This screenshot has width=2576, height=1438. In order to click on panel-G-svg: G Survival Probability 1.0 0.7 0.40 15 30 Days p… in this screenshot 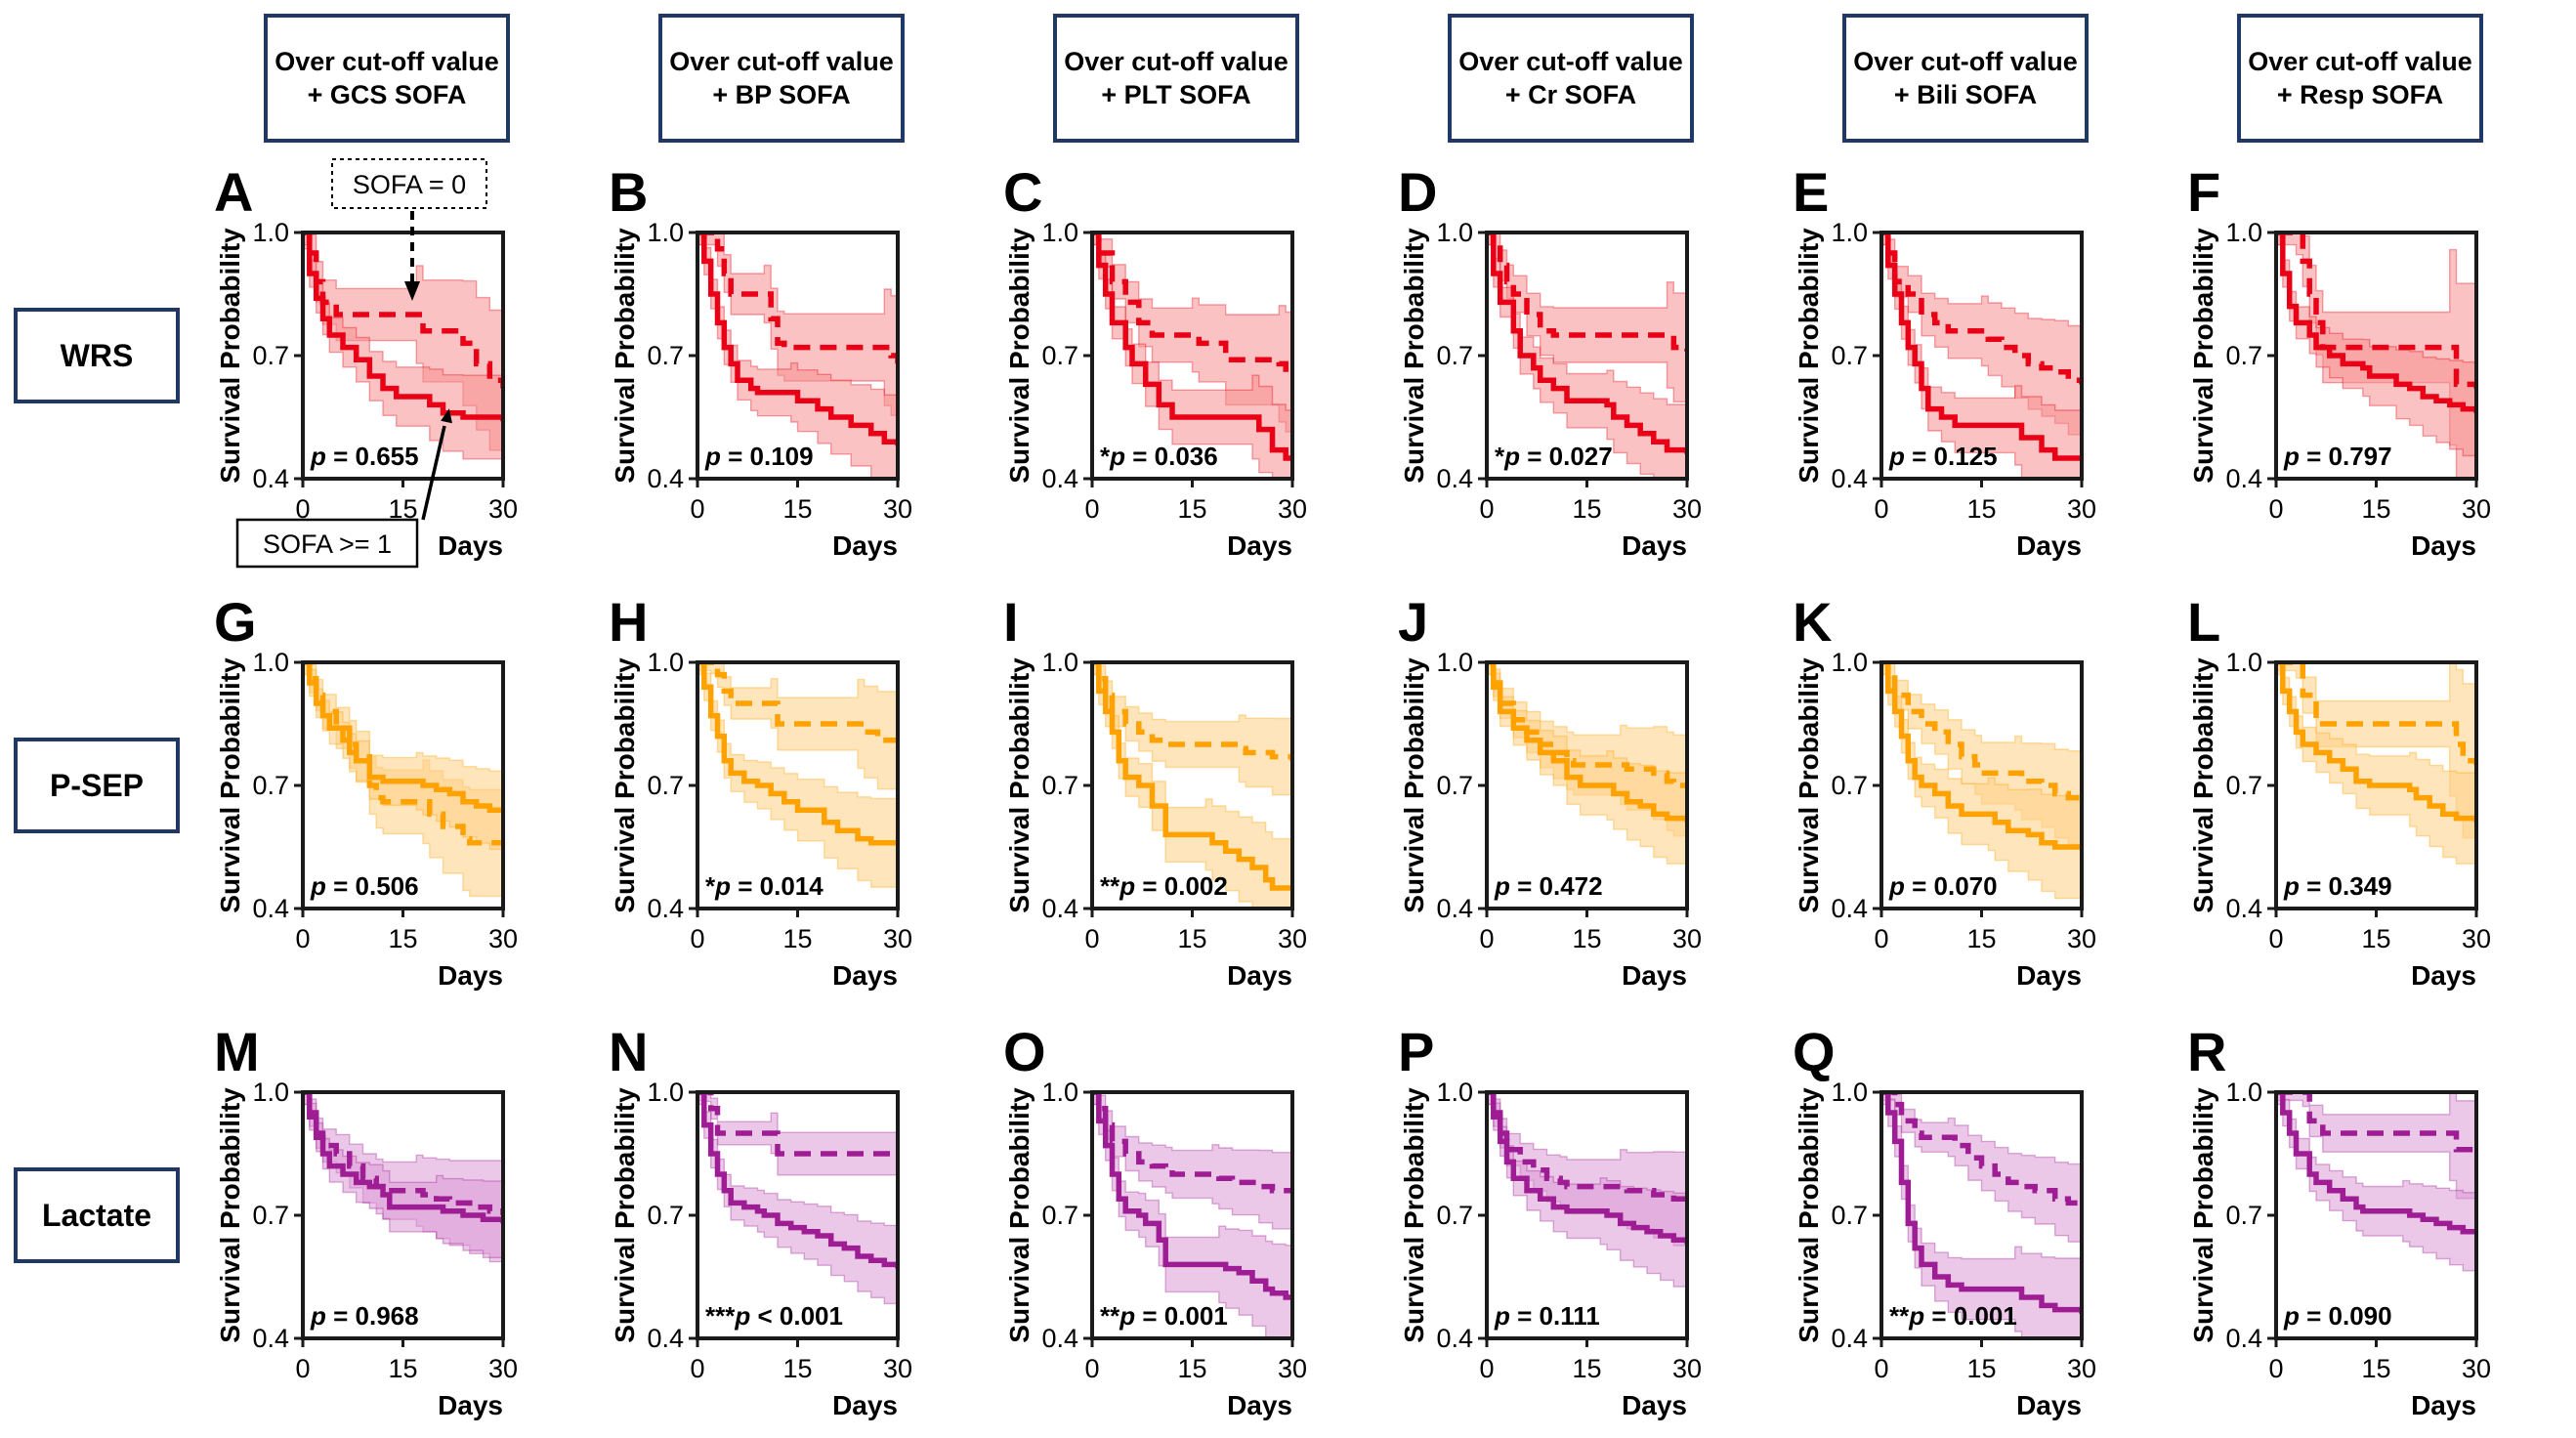, I will do `click(366, 791)`.